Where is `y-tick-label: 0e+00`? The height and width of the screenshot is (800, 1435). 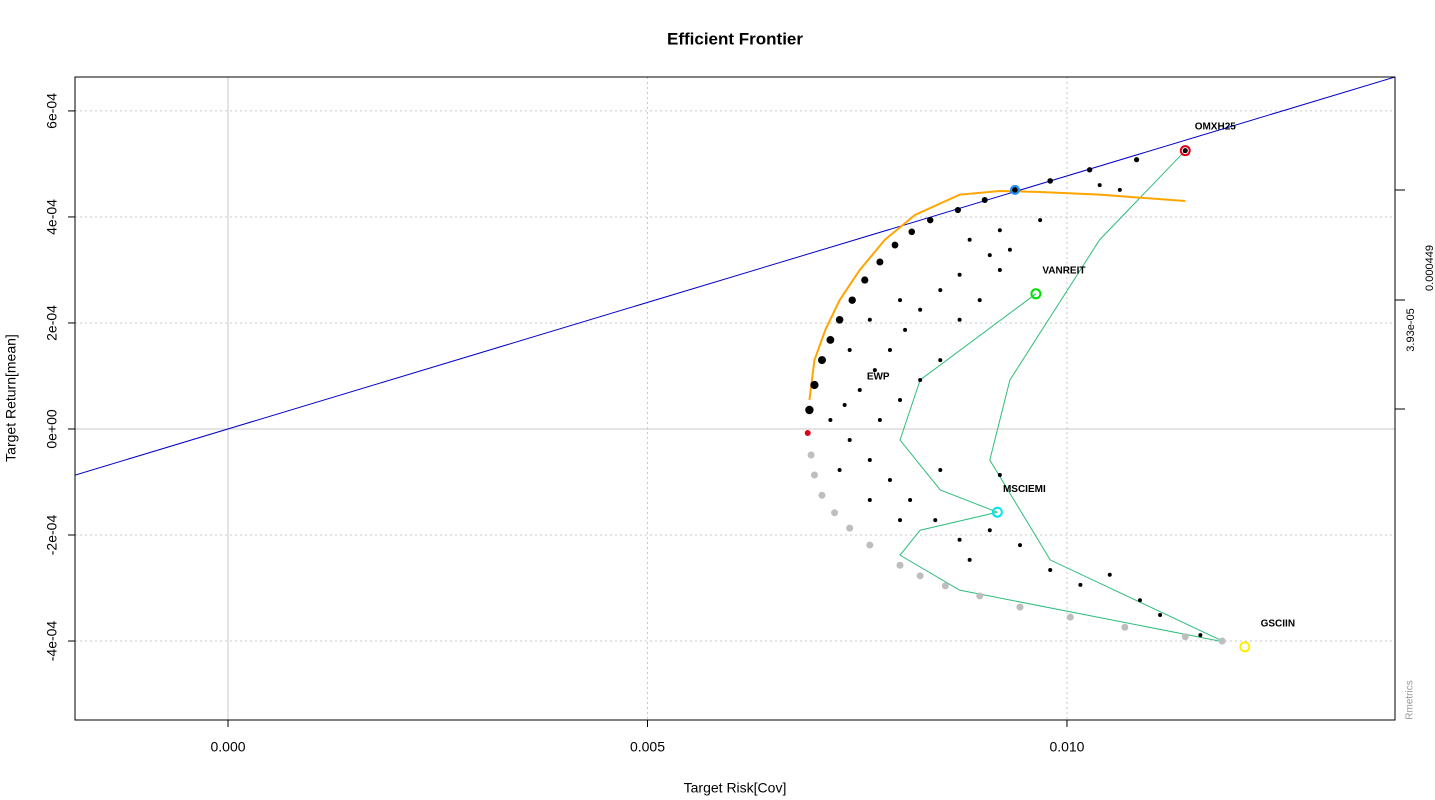
y-tick-label: 0e+00 is located at coordinates (52, 429).